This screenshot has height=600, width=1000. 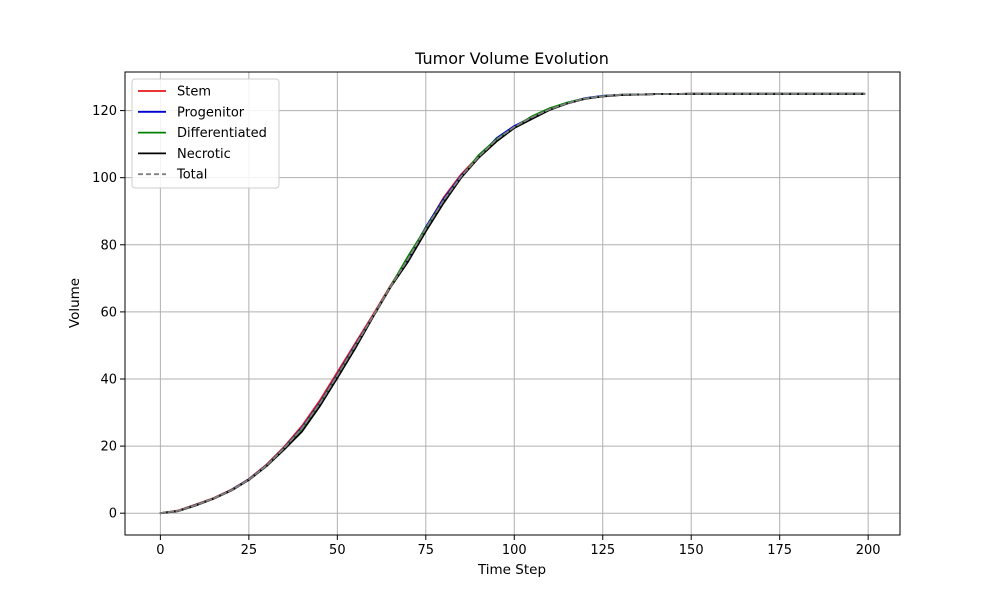 What do you see at coordinates (222, 133) in the screenshot?
I see `legend-label-differentiated: Differentiated` at bounding box center [222, 133].